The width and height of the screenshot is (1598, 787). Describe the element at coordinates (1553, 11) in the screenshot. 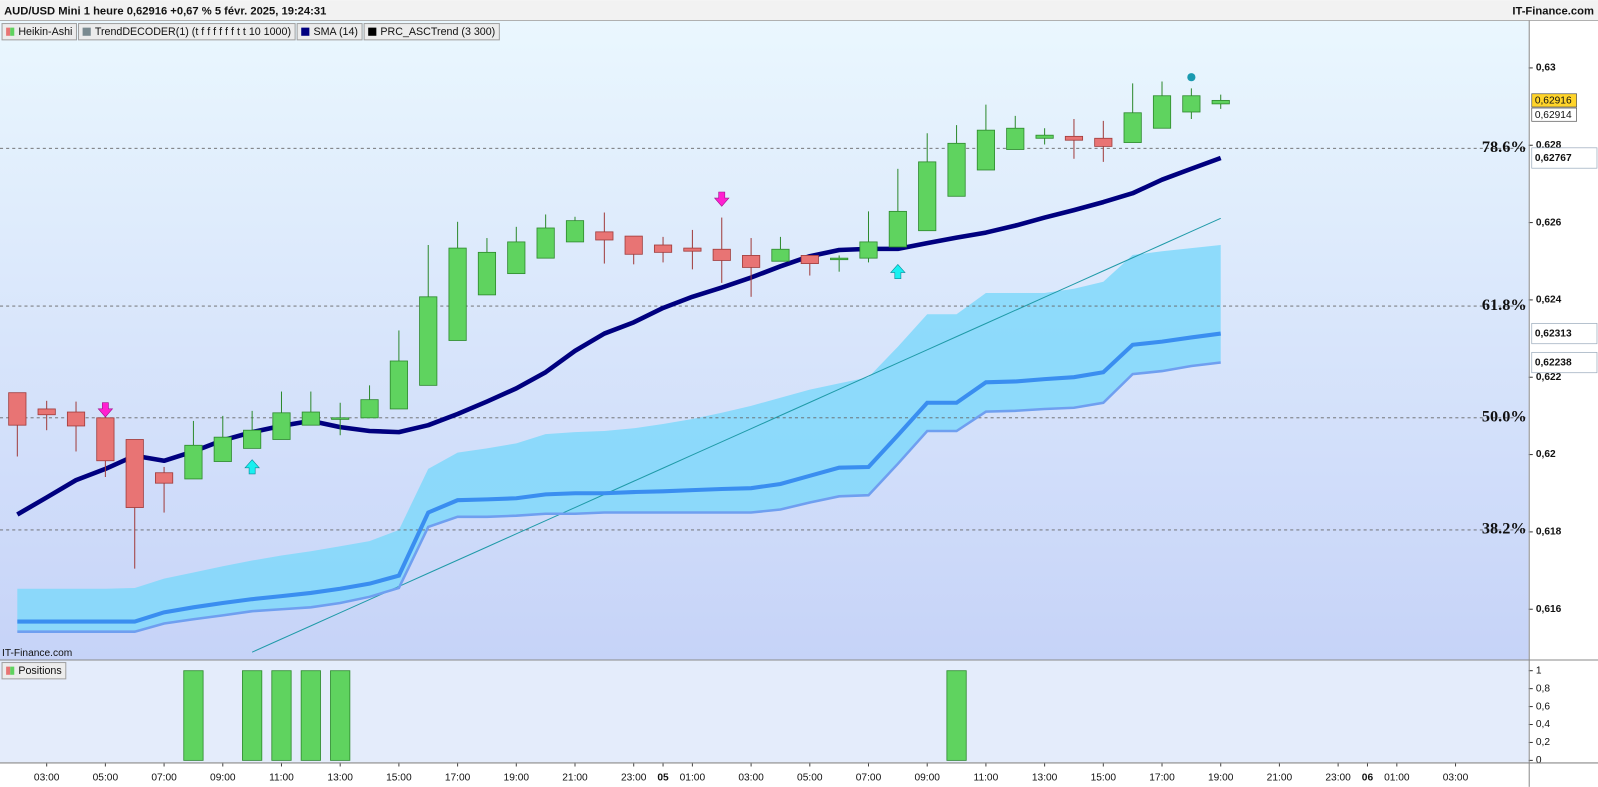

I see `source: IT-Finance.com` at that location.